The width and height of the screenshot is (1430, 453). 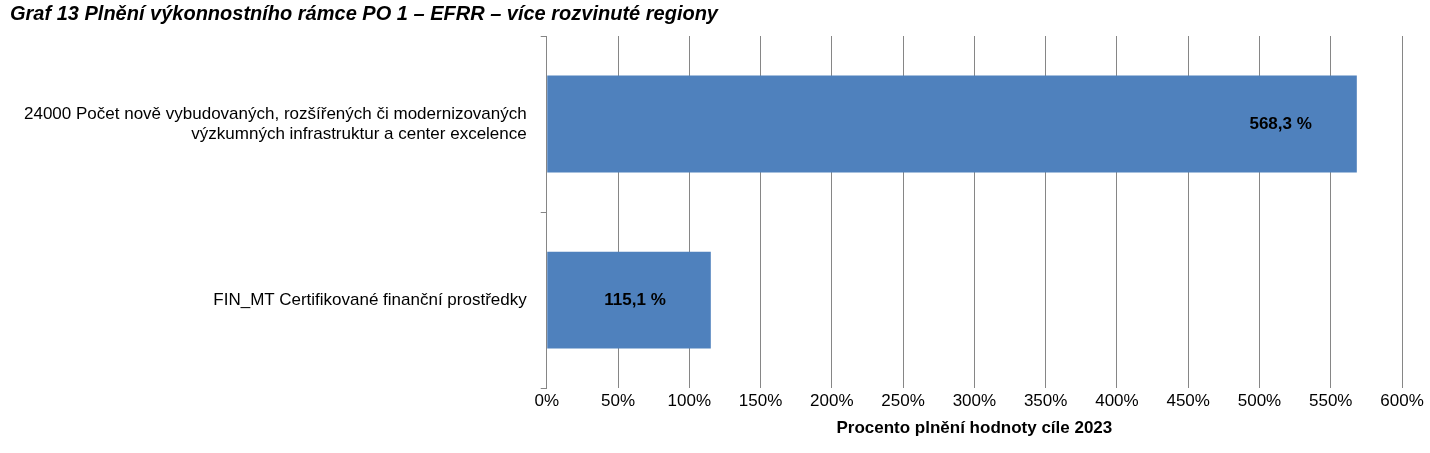 What do you see at coordinates (760, 401) in the screenshot?
I see `x-tick-label: 150%` at bounding box center [760, 401].